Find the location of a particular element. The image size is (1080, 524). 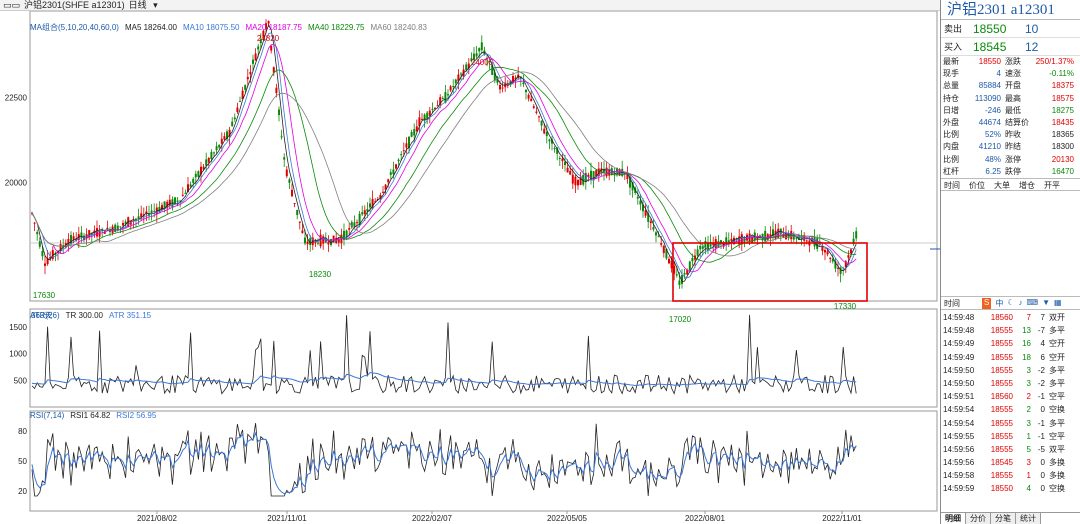

rsi-legend-item: RSI(7,14) is located at coordinates (47, 415).